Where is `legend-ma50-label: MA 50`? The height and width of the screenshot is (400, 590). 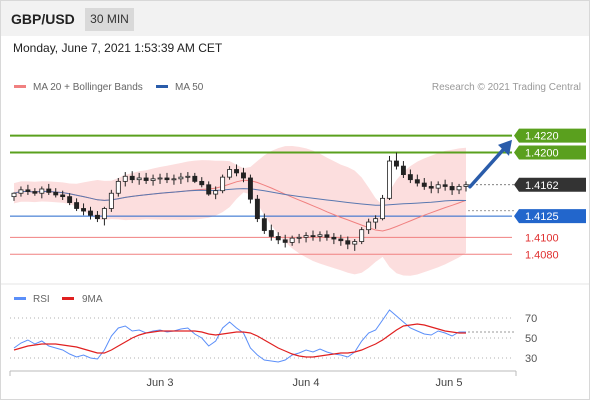 legend-ma50-label: MA 50 is located at coordinates (189, 87).